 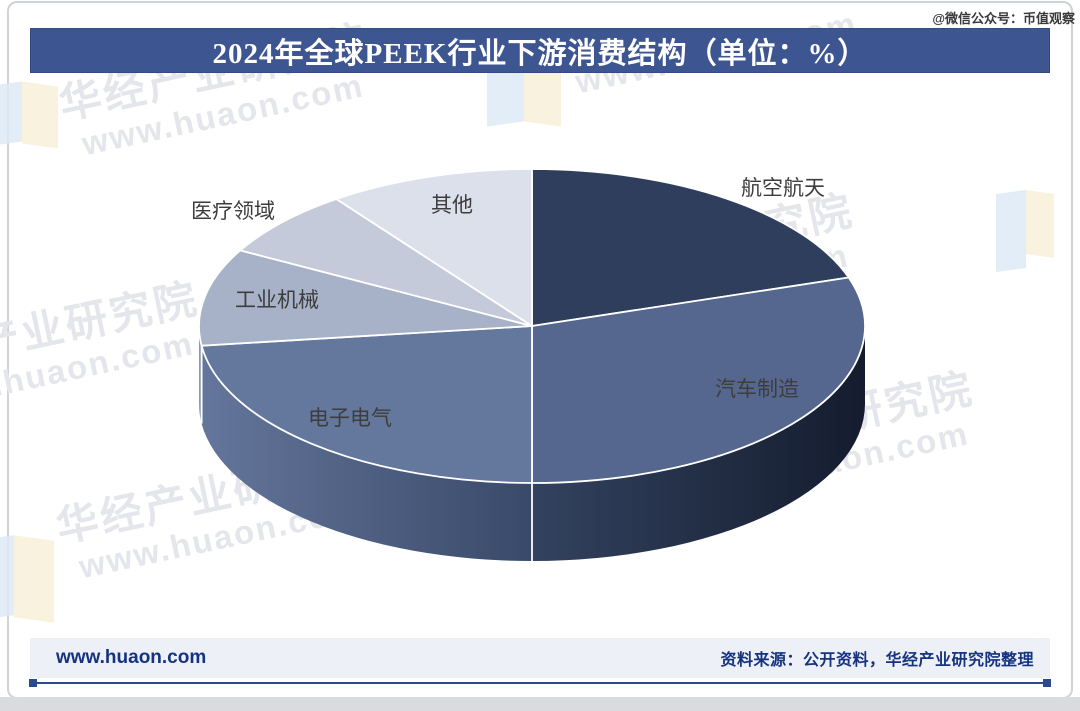 What do you see at coordinates (757, 389) in the screenshot?
I see `pie-label-automotive: 汽车制造` at bounding box center [757, 389].